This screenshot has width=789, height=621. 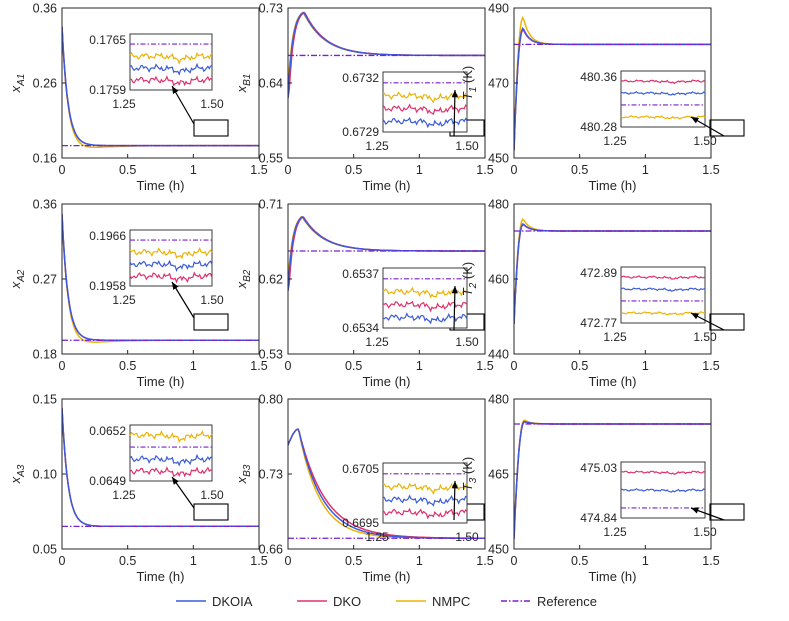 What do you see at coordinates (243, 279) in the screenshot?
I see `y-axis-label: xB2` at bounding box center [243, 279].